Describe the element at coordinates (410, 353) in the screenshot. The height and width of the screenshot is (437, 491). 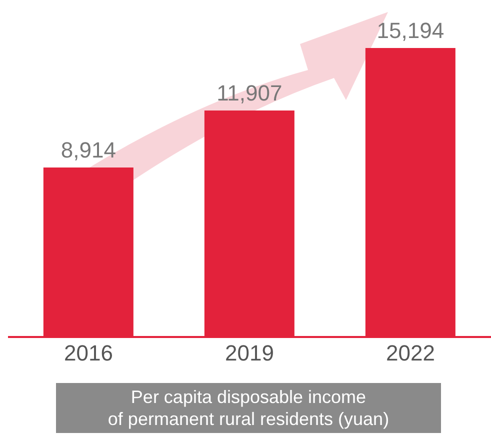
I see `x-tick-label: 2022` at that location.